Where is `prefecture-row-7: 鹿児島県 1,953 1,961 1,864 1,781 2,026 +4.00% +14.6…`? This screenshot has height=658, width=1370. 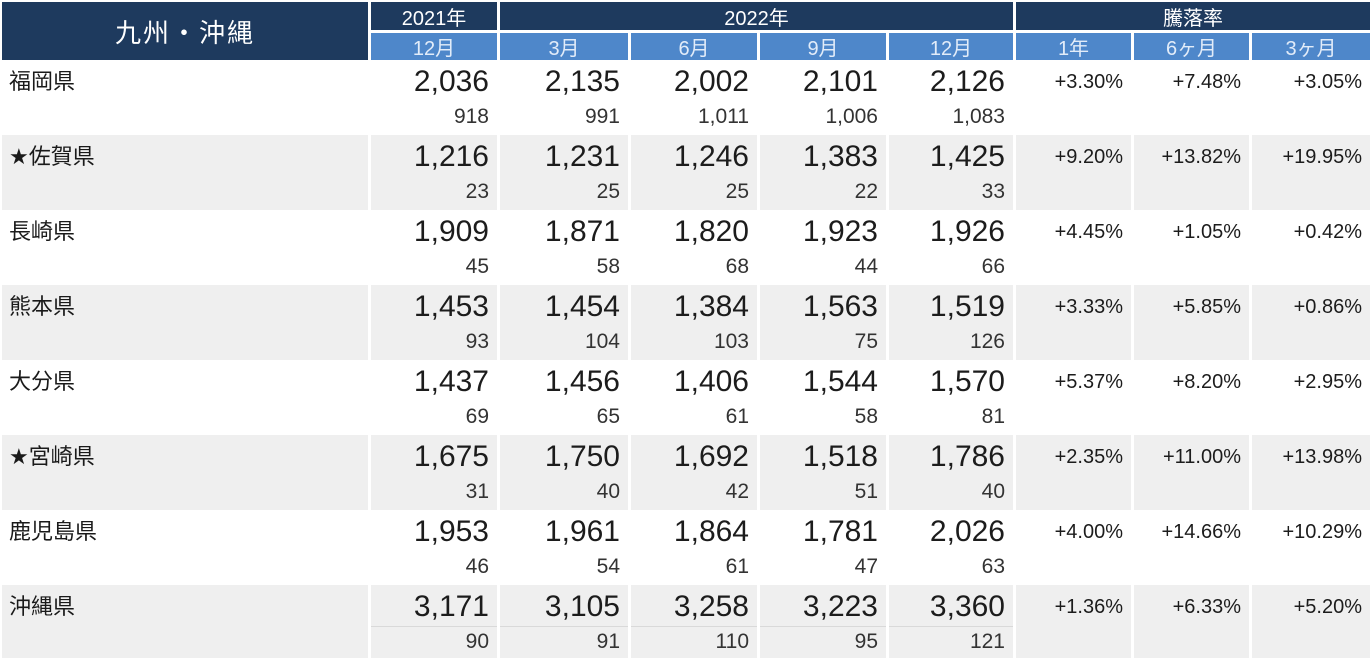 prefecture-row-7: 鹿児島県 1,953 1,961 1,864 1,781 2,026 +4.00% +14.6… is located at coordinates (685, 547).